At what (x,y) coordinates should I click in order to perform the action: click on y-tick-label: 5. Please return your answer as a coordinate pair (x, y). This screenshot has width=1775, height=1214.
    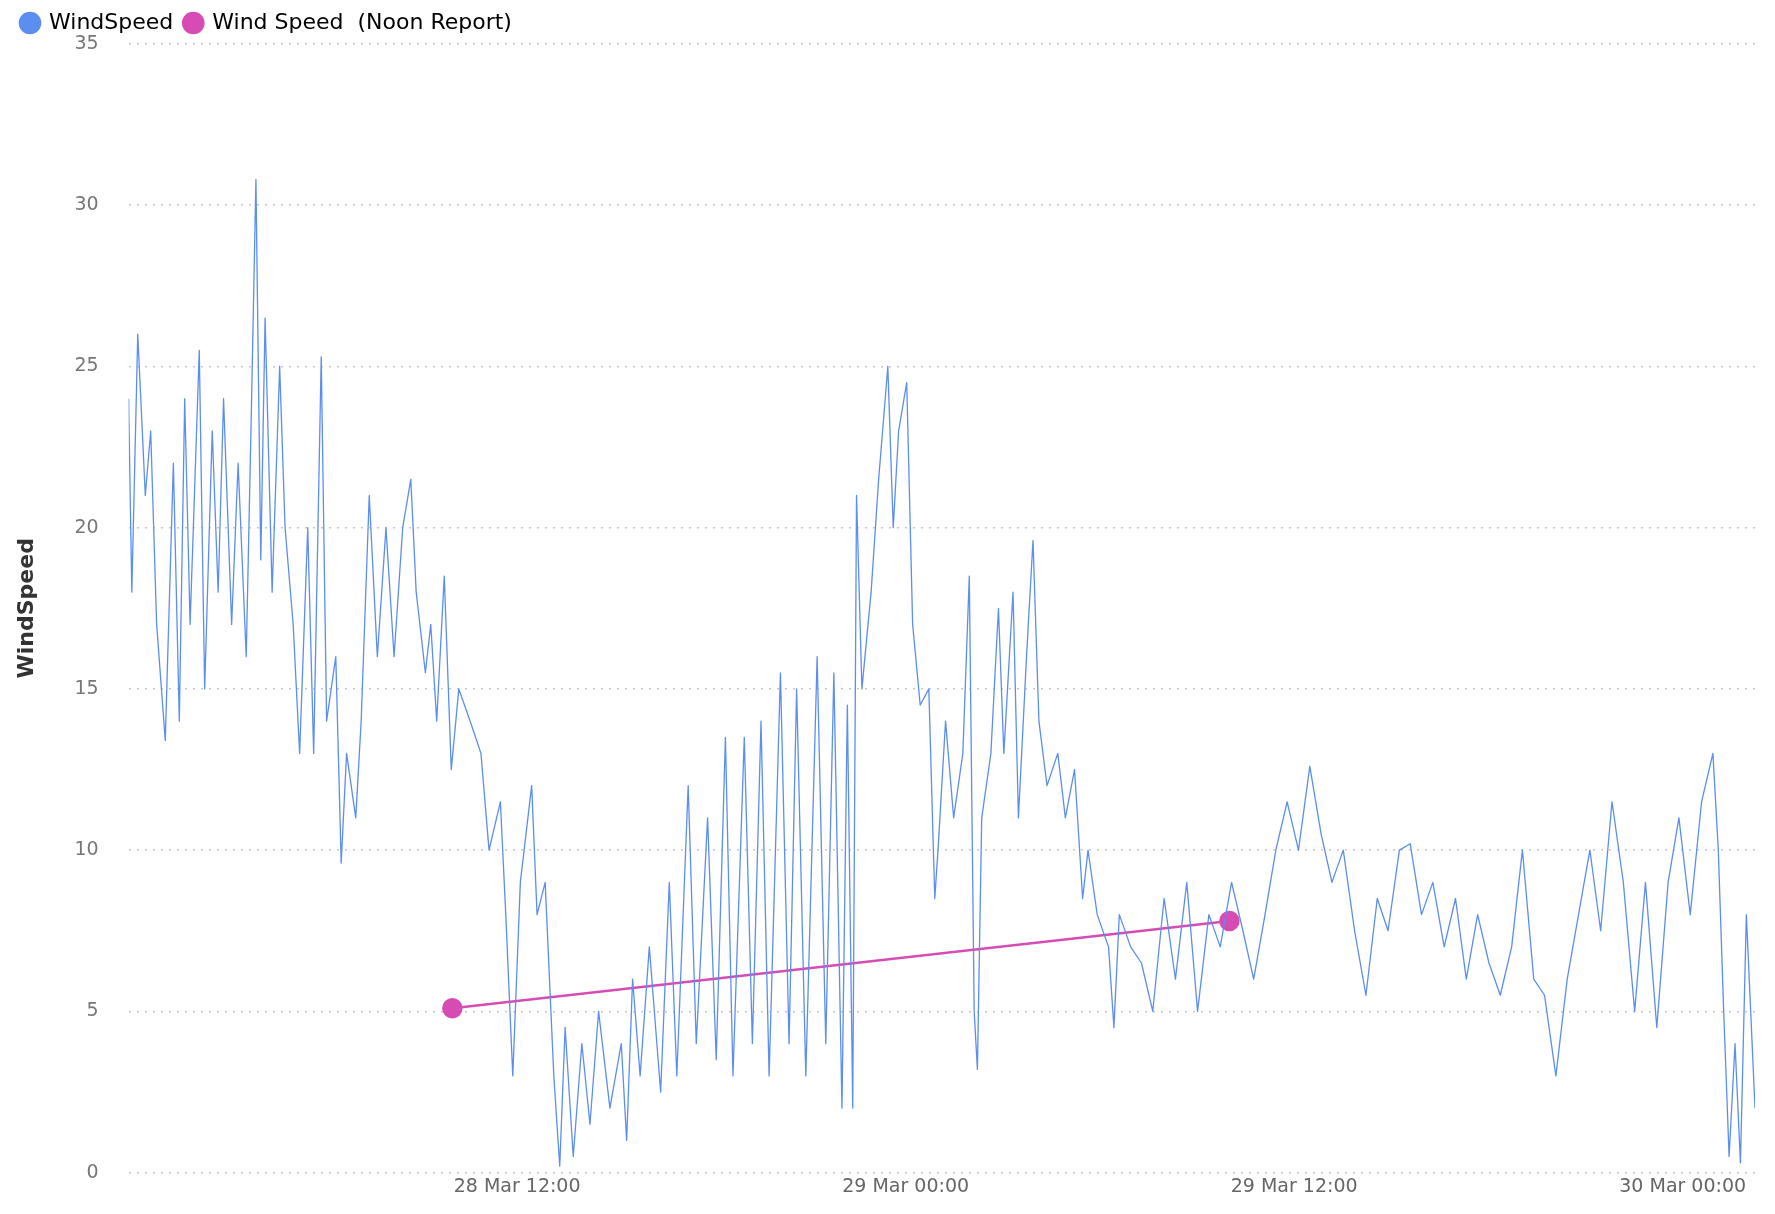
    Looking at the image, I should click on (92, 1009).